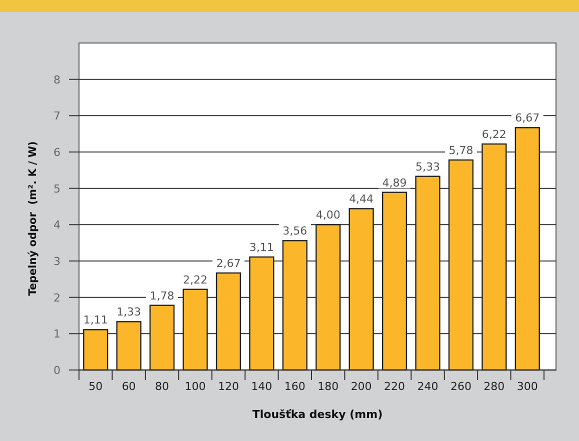  Describe the element at coordinates (461, 150) in the screenshot. I see `data-label: 5,78` at that location.